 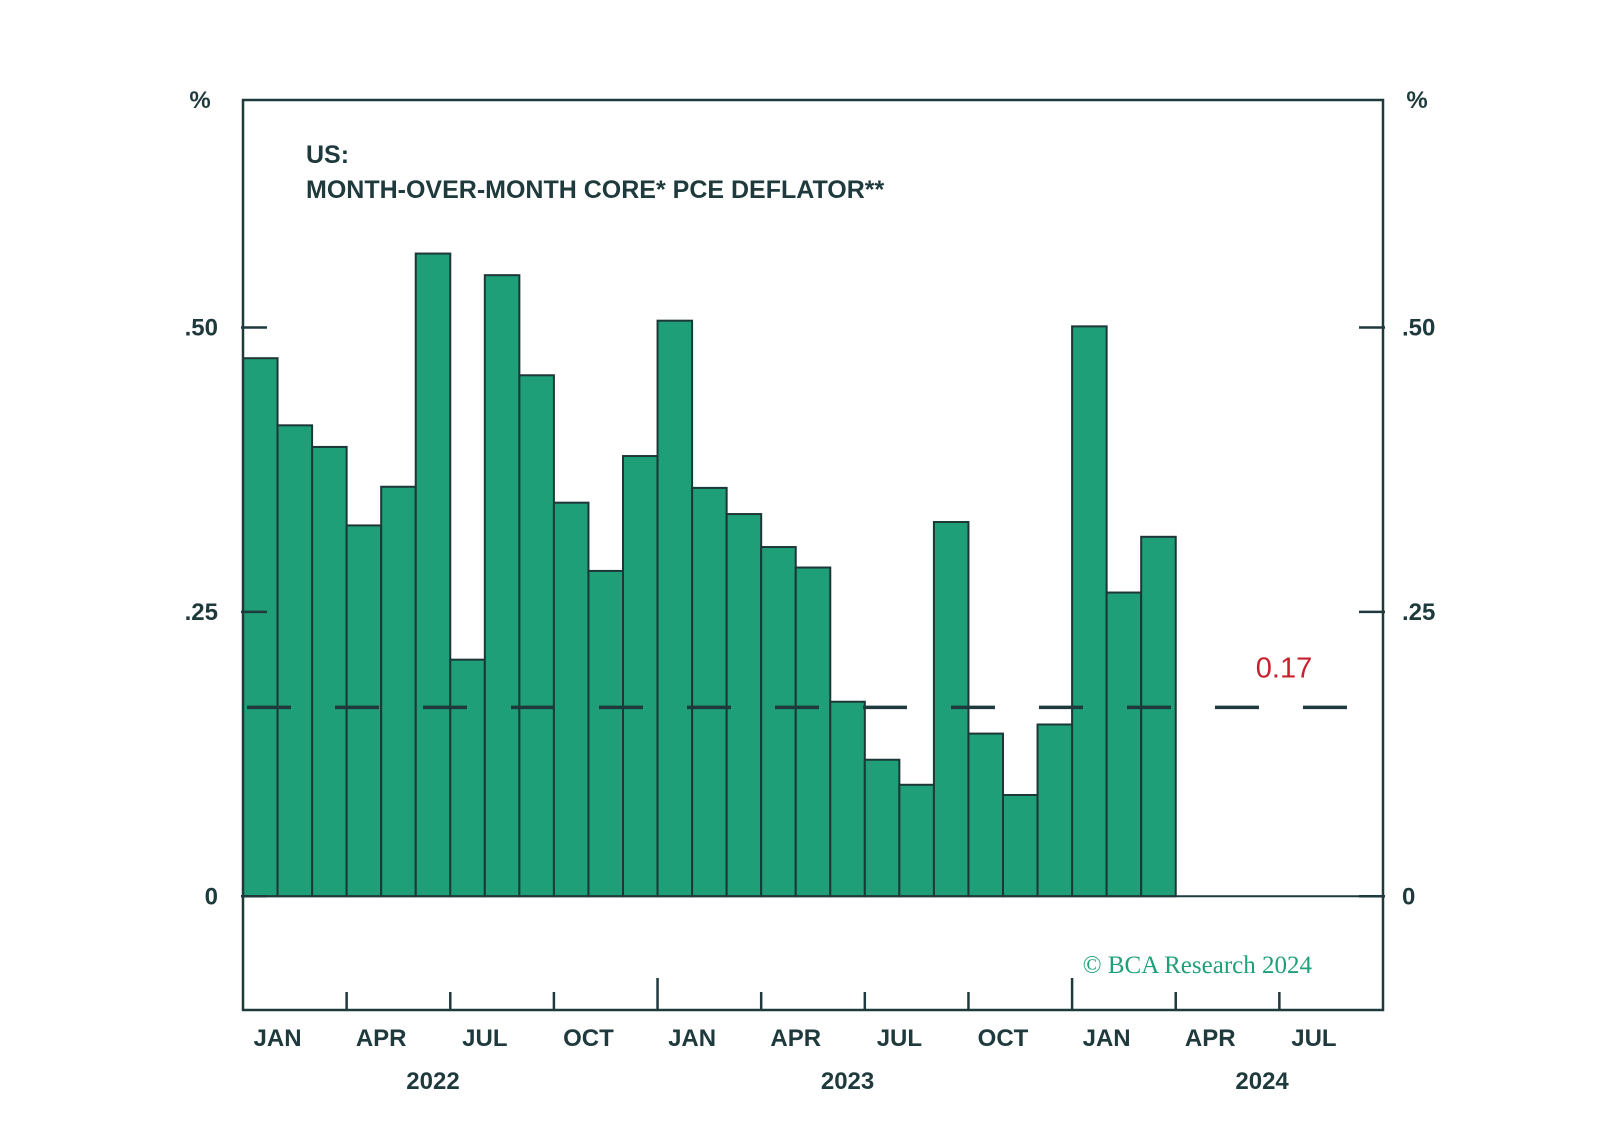 What do you see at coordinates (1284, 668) in the screenshot?
I see `reference-value-label: 0.17` at bounding box center [1284, 668].